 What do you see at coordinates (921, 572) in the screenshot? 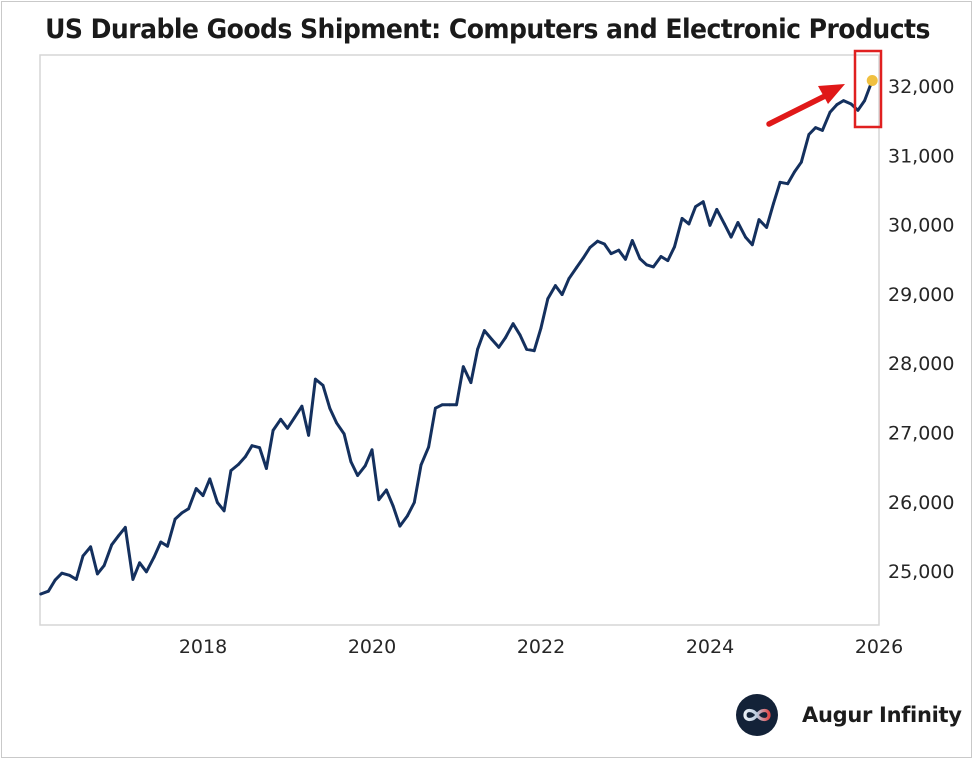
I see `y-tick-label: 25,000` at bounding box center [921, 572].